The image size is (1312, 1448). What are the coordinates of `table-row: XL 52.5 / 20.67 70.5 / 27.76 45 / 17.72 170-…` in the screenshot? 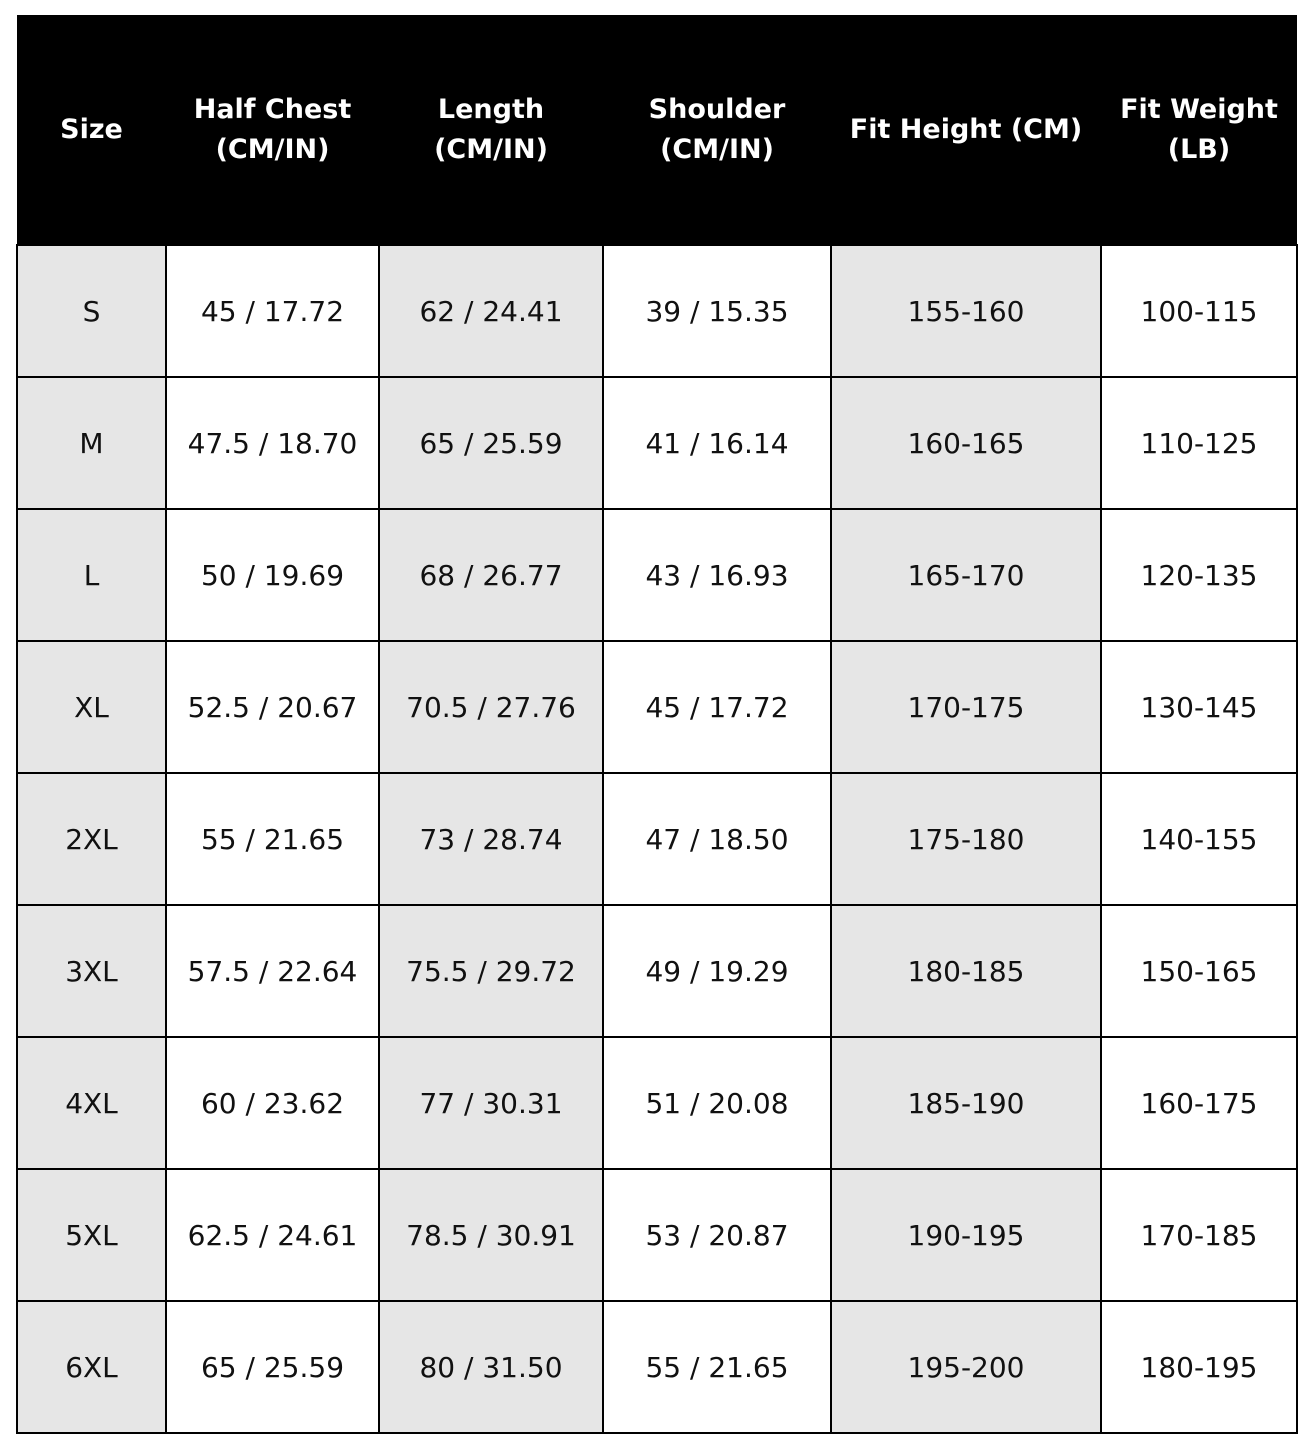 It's located at (657, 707).